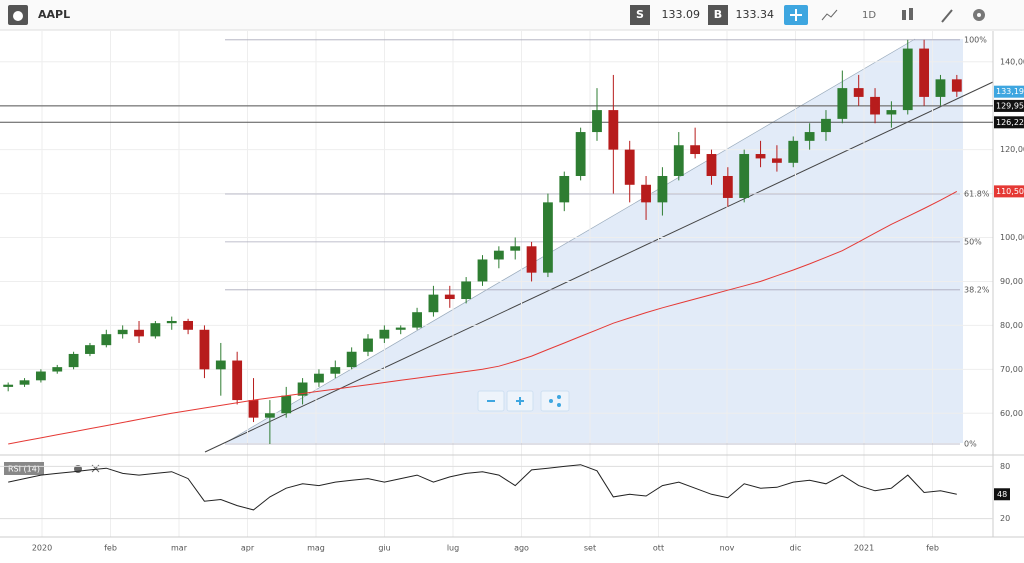  What do you see at coordinates (681, 14) in the screenshot?
I see `sell-price: 133.09` at bounding box center [681, 14].